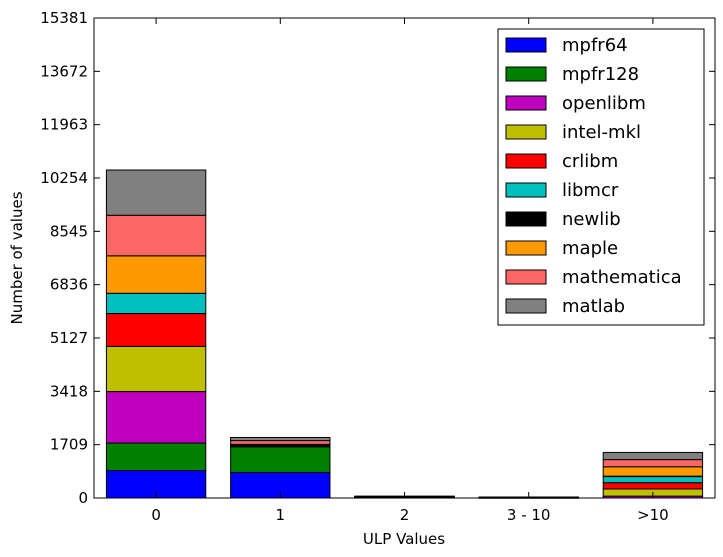 The height and width of the screenshot is (557, 723). Describe the element at coordinates (281, 515) in the screenshot. I see `x-tick-label: 1` at that location.